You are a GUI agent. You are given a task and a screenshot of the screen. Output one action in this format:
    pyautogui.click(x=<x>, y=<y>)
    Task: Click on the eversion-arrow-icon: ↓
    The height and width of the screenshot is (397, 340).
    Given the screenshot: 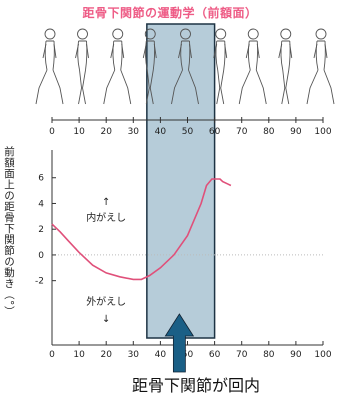 What is the action you would take?
    pyautogui.click(x=106, y=319)
    